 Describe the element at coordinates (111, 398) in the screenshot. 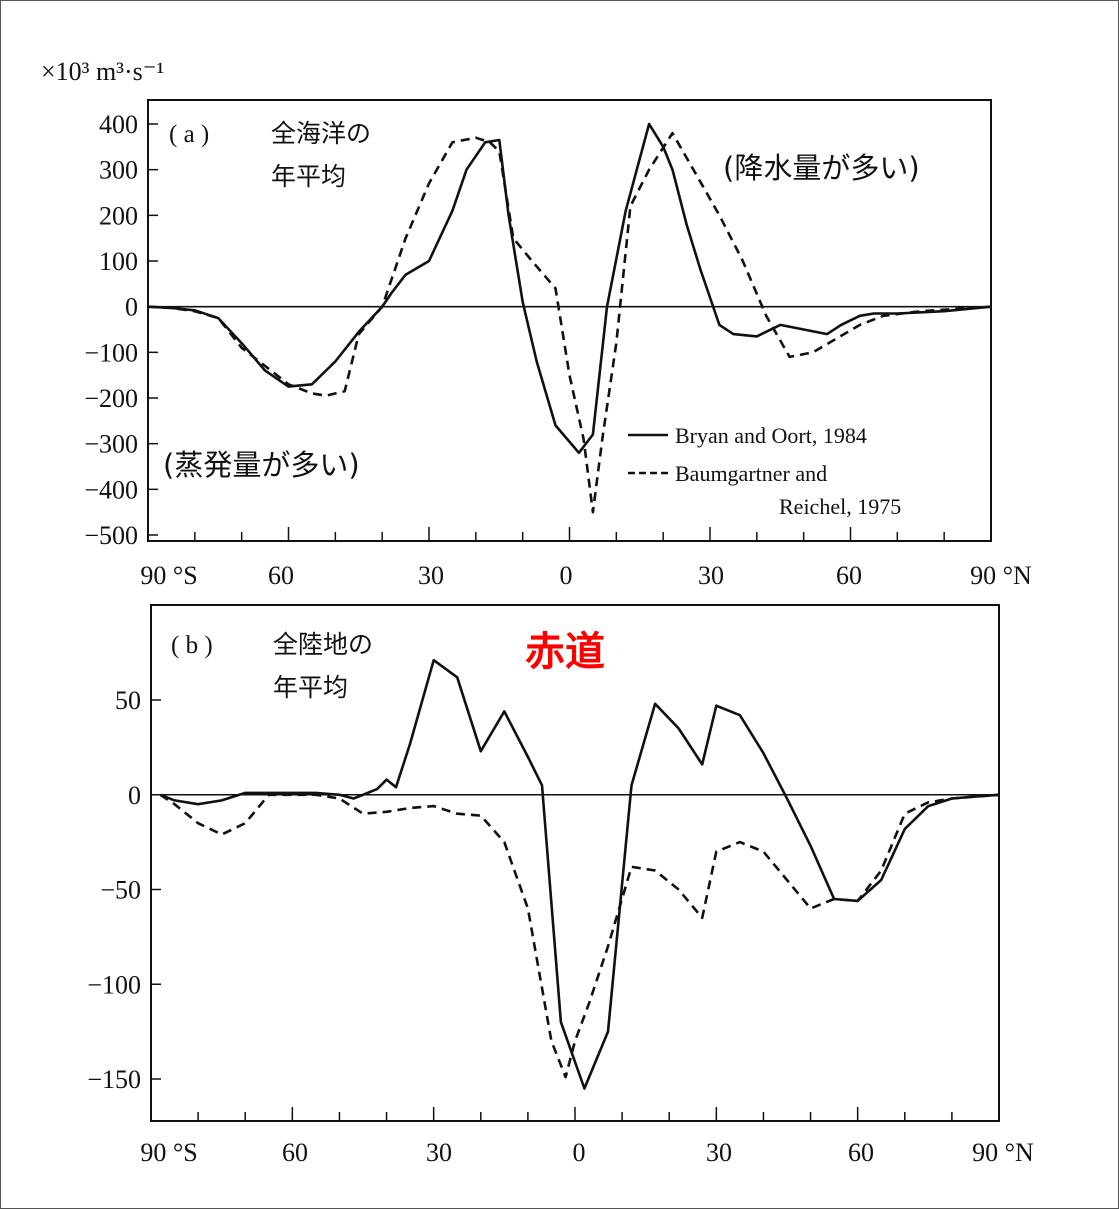

I see `y-tick-label: −200` at that location.